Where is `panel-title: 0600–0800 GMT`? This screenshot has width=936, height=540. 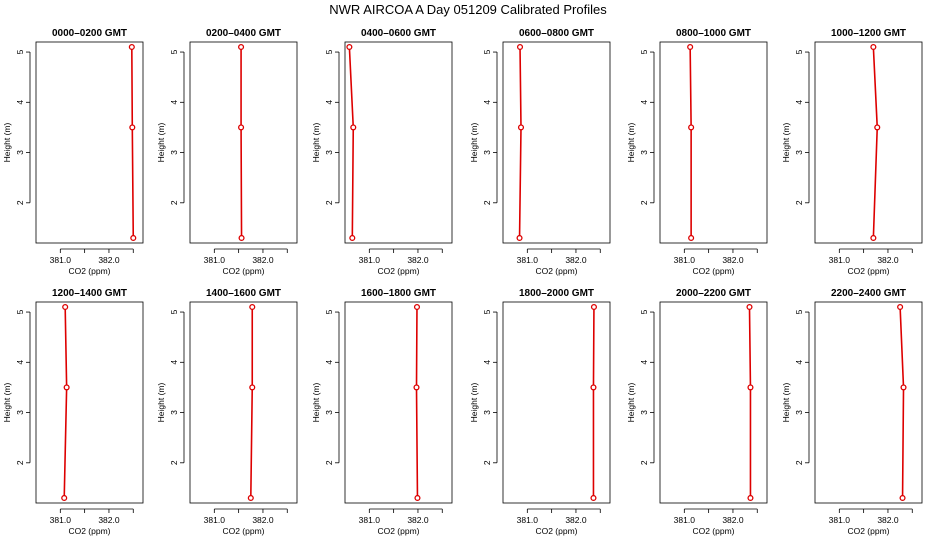 panel-title: 0600–0800 GMT is located at coordinates (556, 33).